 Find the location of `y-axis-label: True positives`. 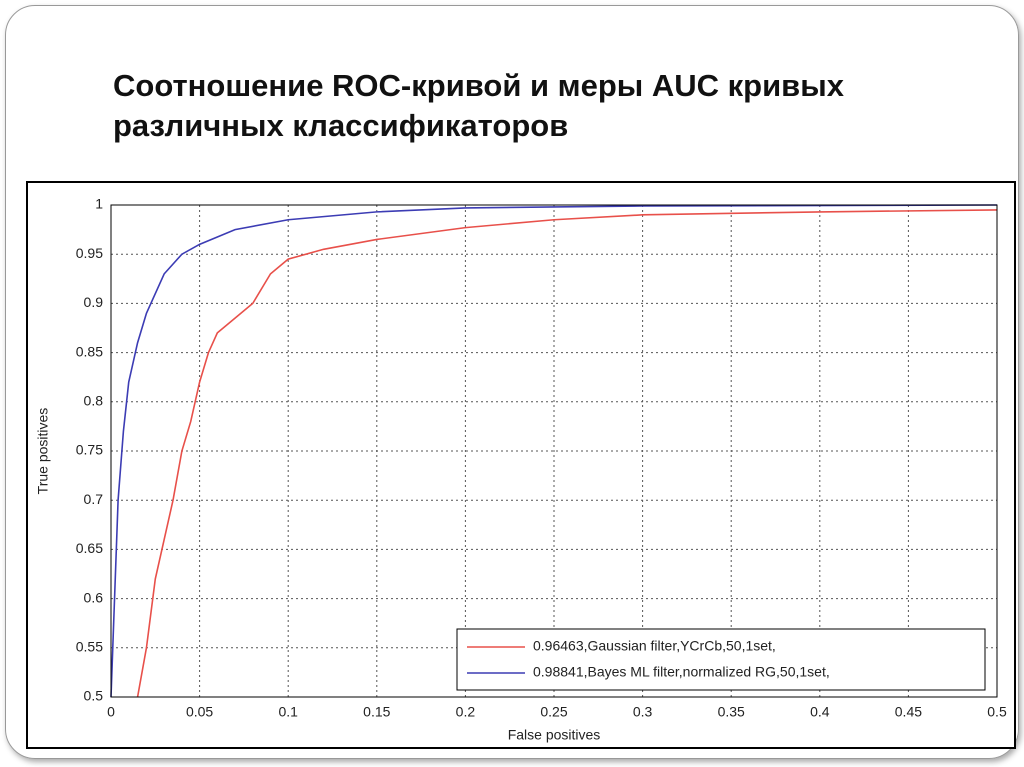

y-axis-label: True positives is located at coordinates (43, 451).